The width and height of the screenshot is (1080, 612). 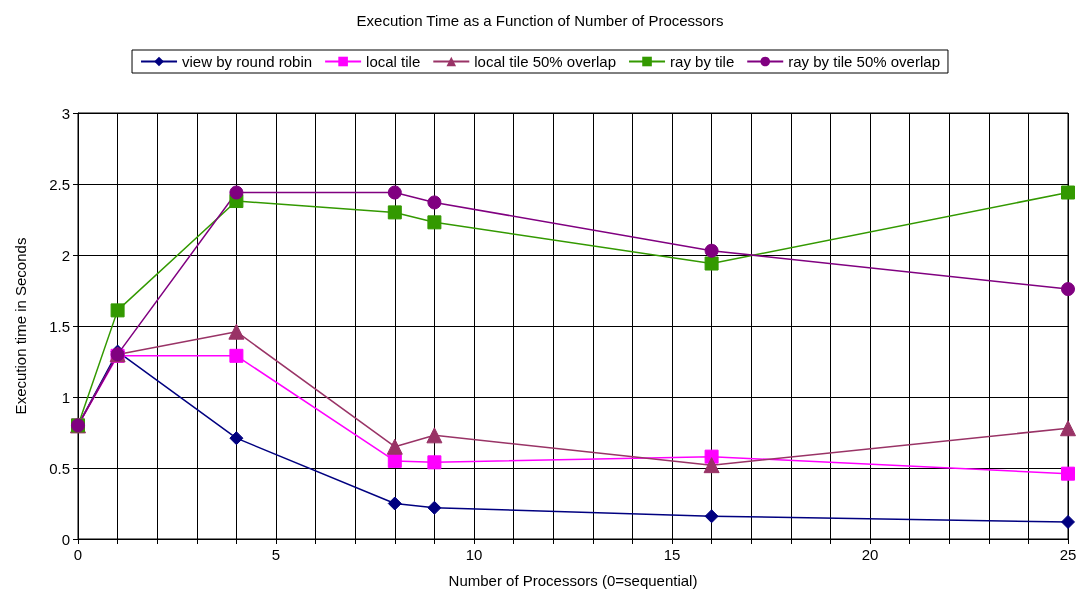 I want to click on legend-label: ray by tile 50% overlap, so click(x=864, y=61).